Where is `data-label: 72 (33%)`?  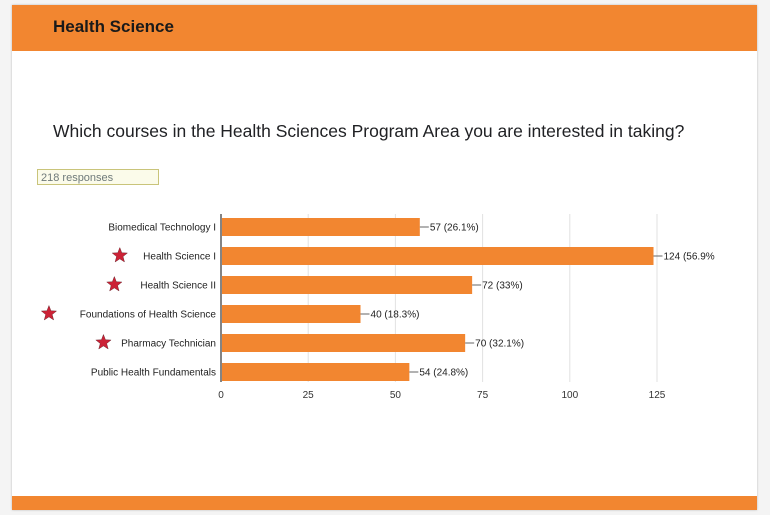
data-label: 72 (33%) is located at coordinates (502, 286).